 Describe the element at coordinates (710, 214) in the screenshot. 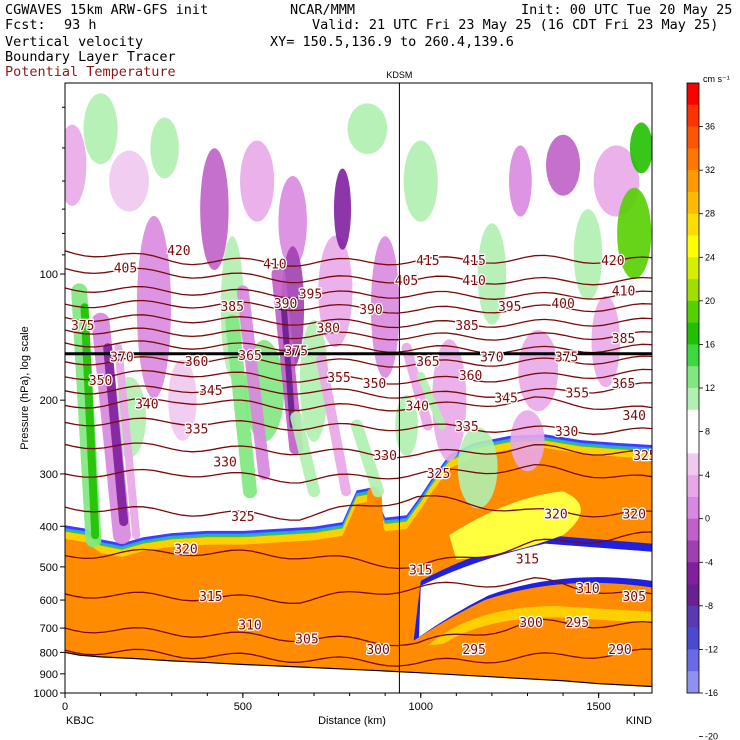

I see `colorbar-label: 28` at that location.